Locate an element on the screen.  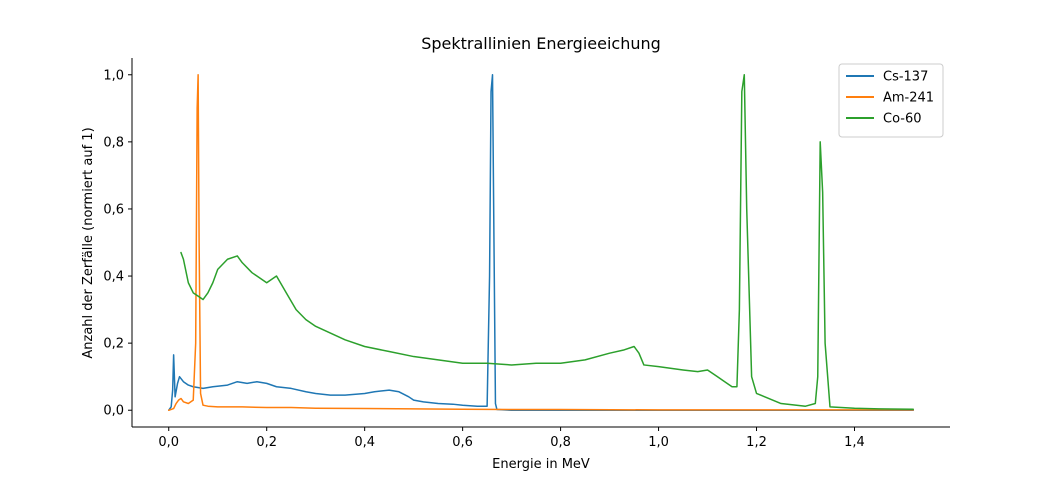
chart-title: Spektrallinien Energieeichung is located at coordinates (541, 43).